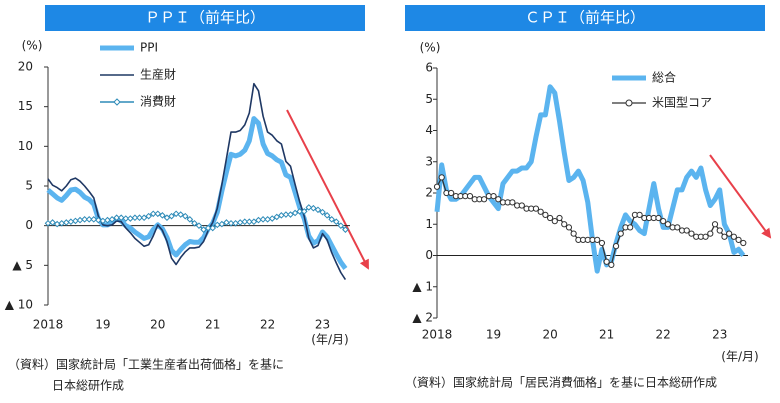 This screenshot has height=403, width=780. Describe the element at coordinates (149, 48) in the screenshot. I see `legend-label: PPI` at that location.